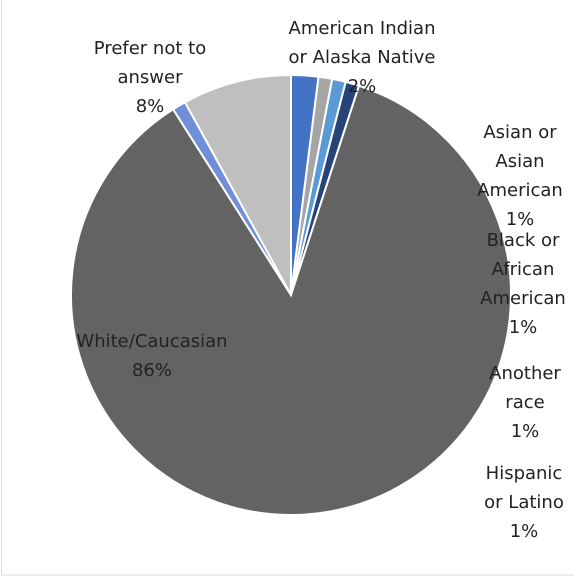 This screenshot has width=574, height=577. What do you see at coordinates (523, 269) in the screenshot?
I see `category-label: Black or African American` at bounding box center [523, 269].